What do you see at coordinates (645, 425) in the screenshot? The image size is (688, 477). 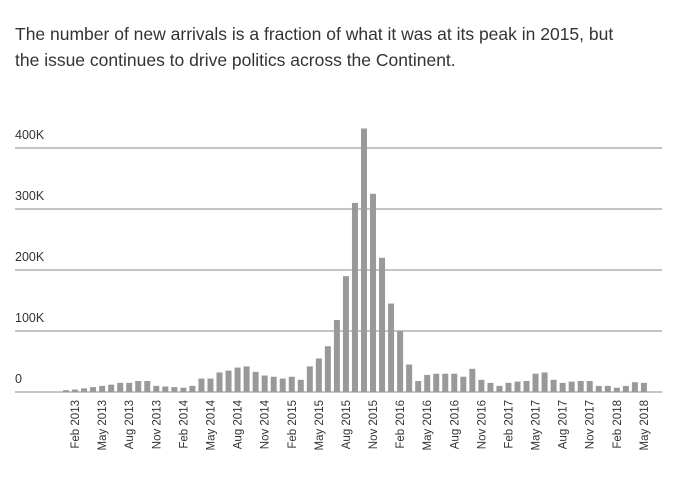 I see `x-tick-label: May 2018` at bounding box center [645, 425].